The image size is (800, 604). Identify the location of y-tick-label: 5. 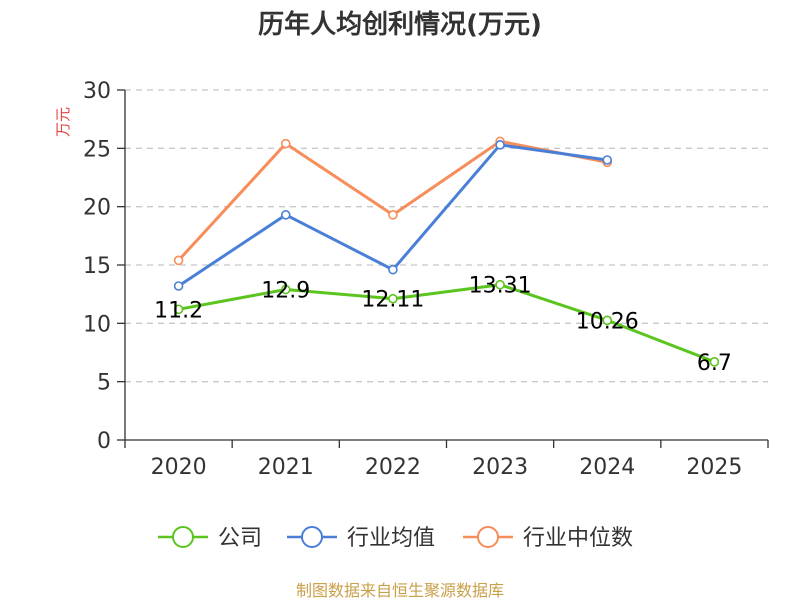
(104, 383).